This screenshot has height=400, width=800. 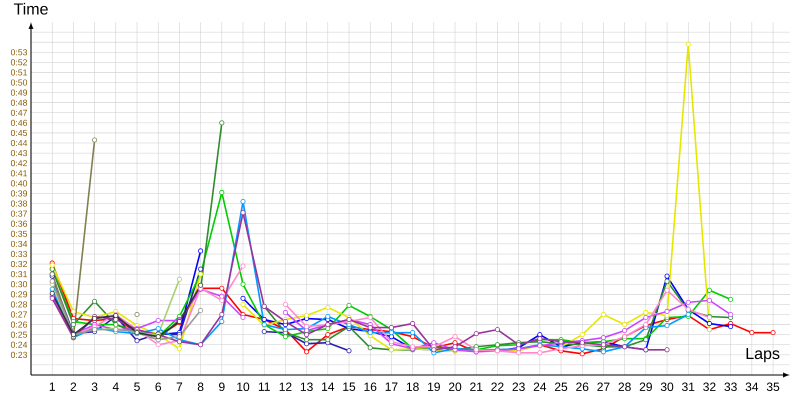 I want to click on y-tick-label: 0:41, so click(x=19, y=173).